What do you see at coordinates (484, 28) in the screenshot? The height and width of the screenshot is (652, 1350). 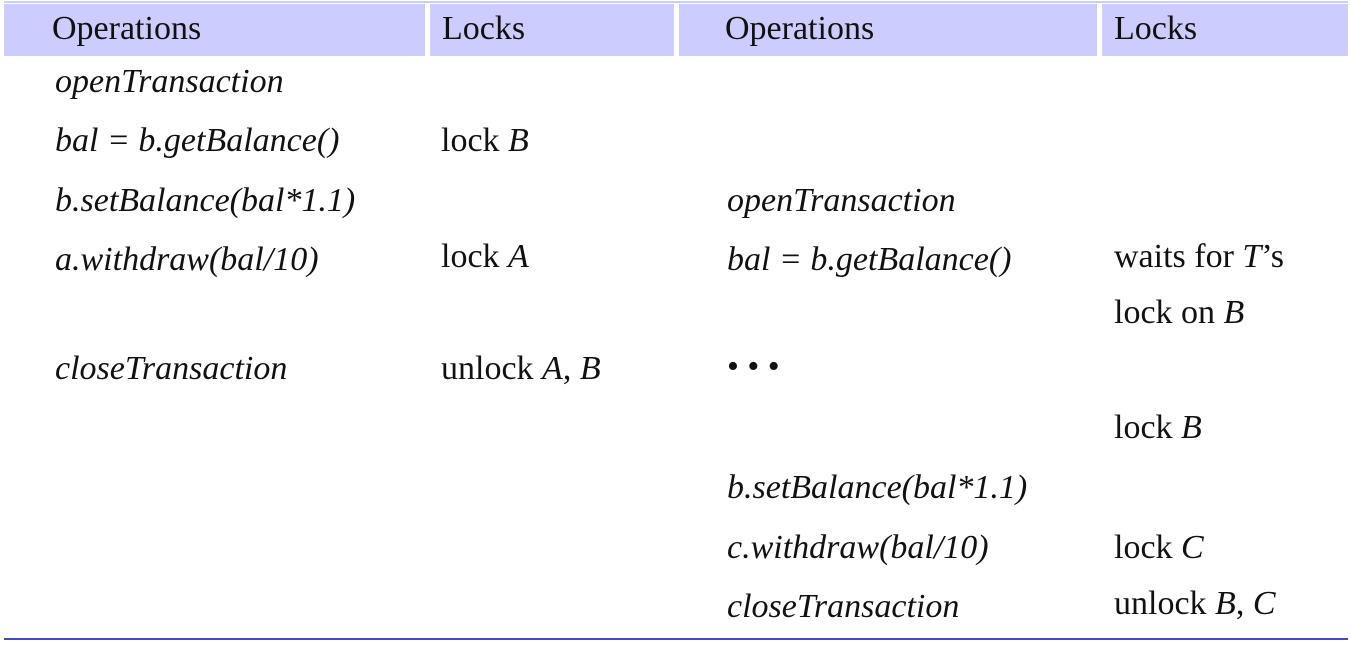 I see `header-locks-left: Locks` at bounding box center [484, 28].